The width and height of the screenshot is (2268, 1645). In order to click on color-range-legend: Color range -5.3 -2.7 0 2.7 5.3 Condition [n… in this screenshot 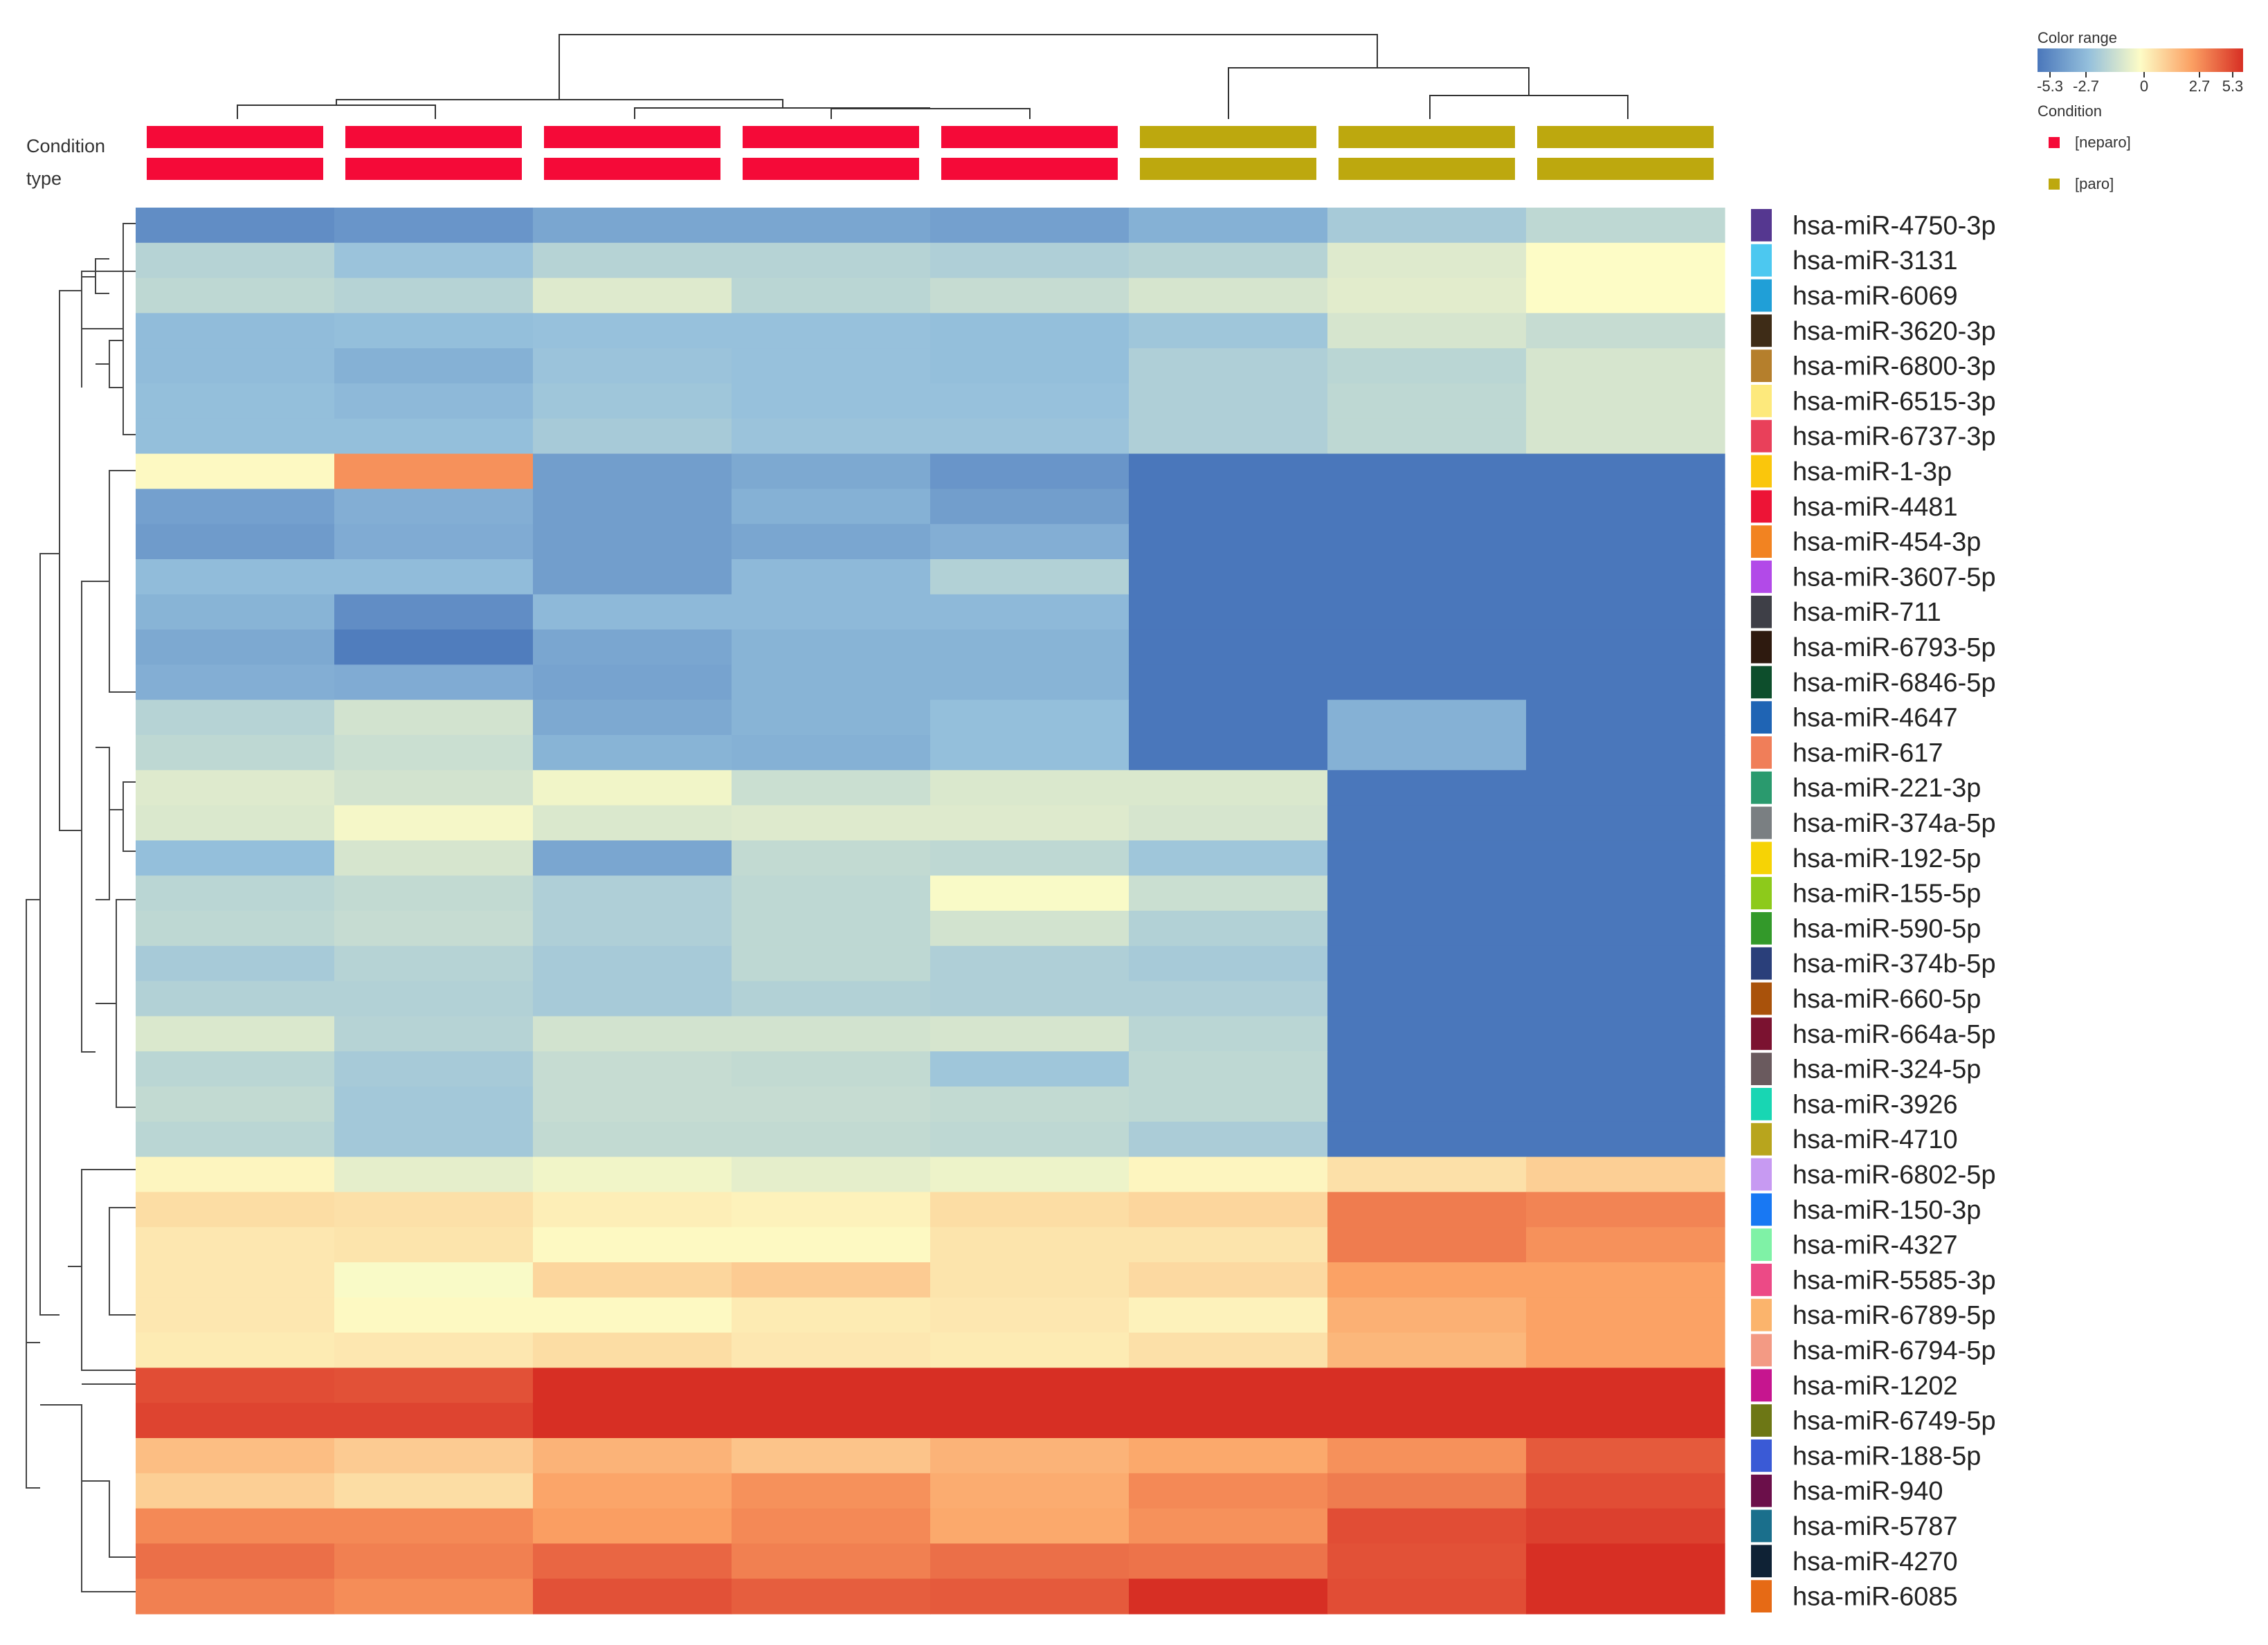, I will do `click(2140, 110)`.